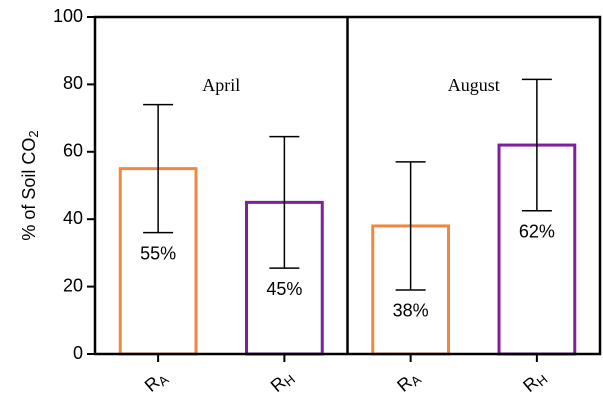 Image resolution: width=603 pixels, height=403 pixels. I want to click on value-label: 62%, so click(537, 232).